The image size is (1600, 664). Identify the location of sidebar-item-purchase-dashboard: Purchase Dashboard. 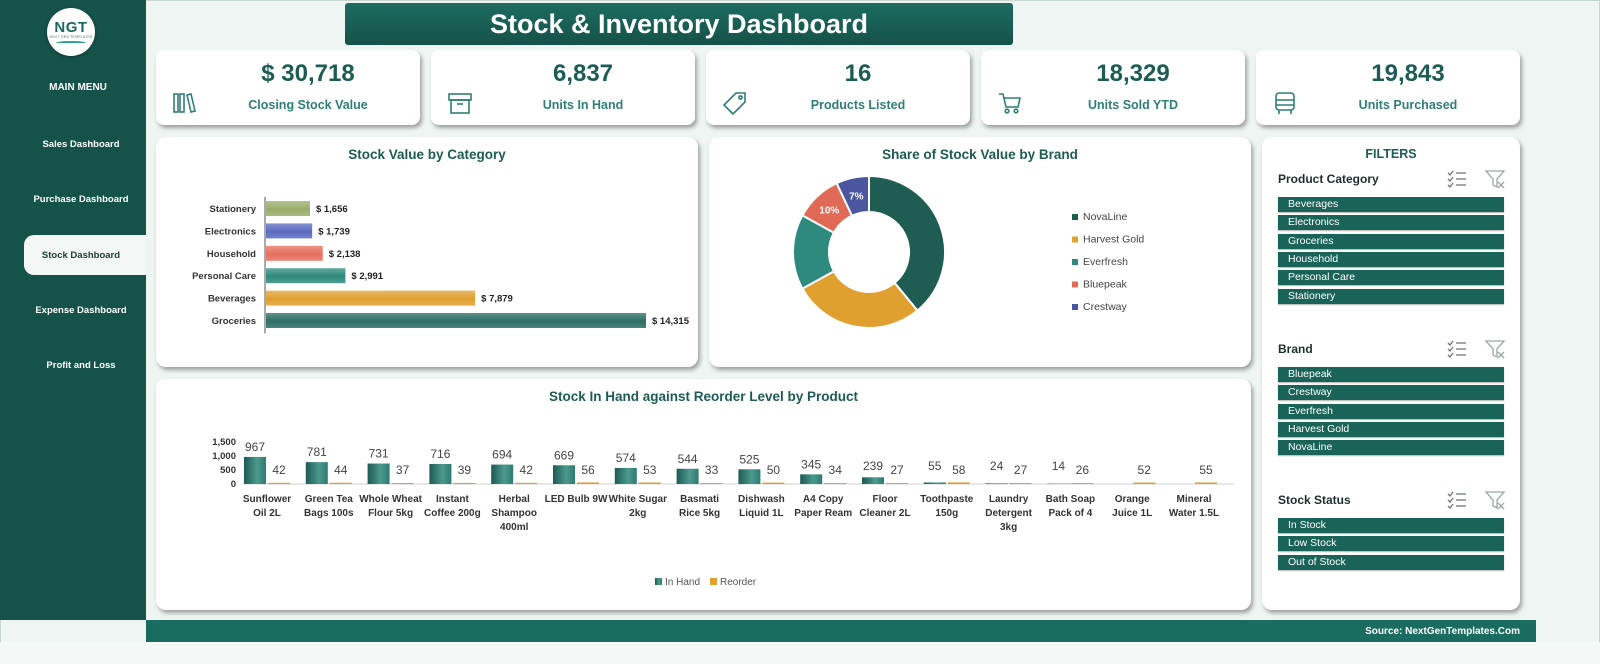
(85, 199).